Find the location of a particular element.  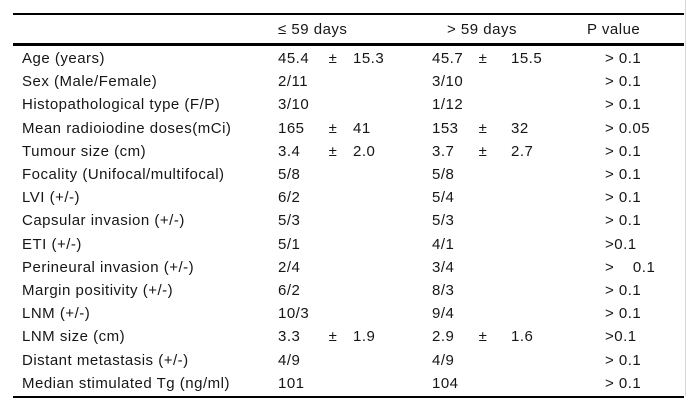

group2-value: 153 is located at coordinates (445, 128).